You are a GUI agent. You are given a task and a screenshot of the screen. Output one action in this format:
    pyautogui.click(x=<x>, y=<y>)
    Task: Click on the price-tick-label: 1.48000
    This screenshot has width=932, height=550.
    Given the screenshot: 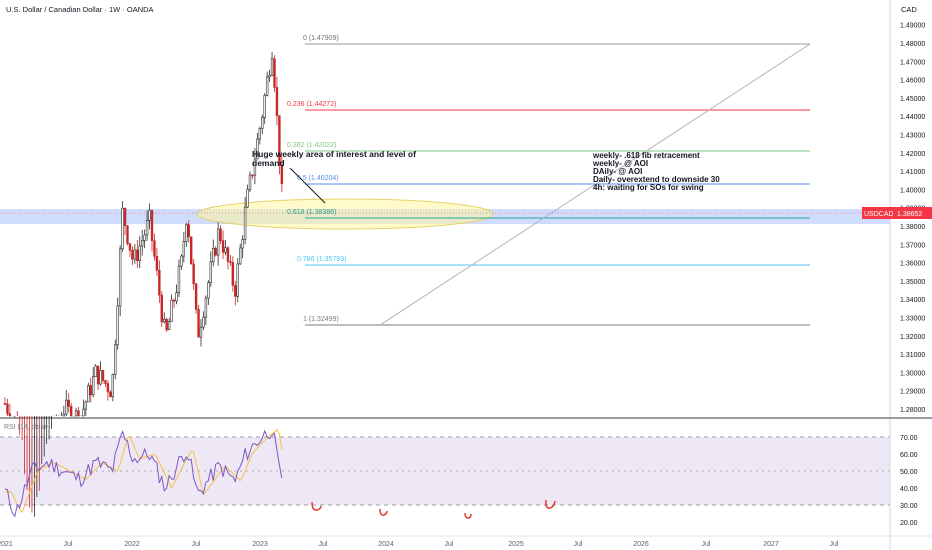 What is the action you would take?
    pyautogui.click(x=912, y=44)
    